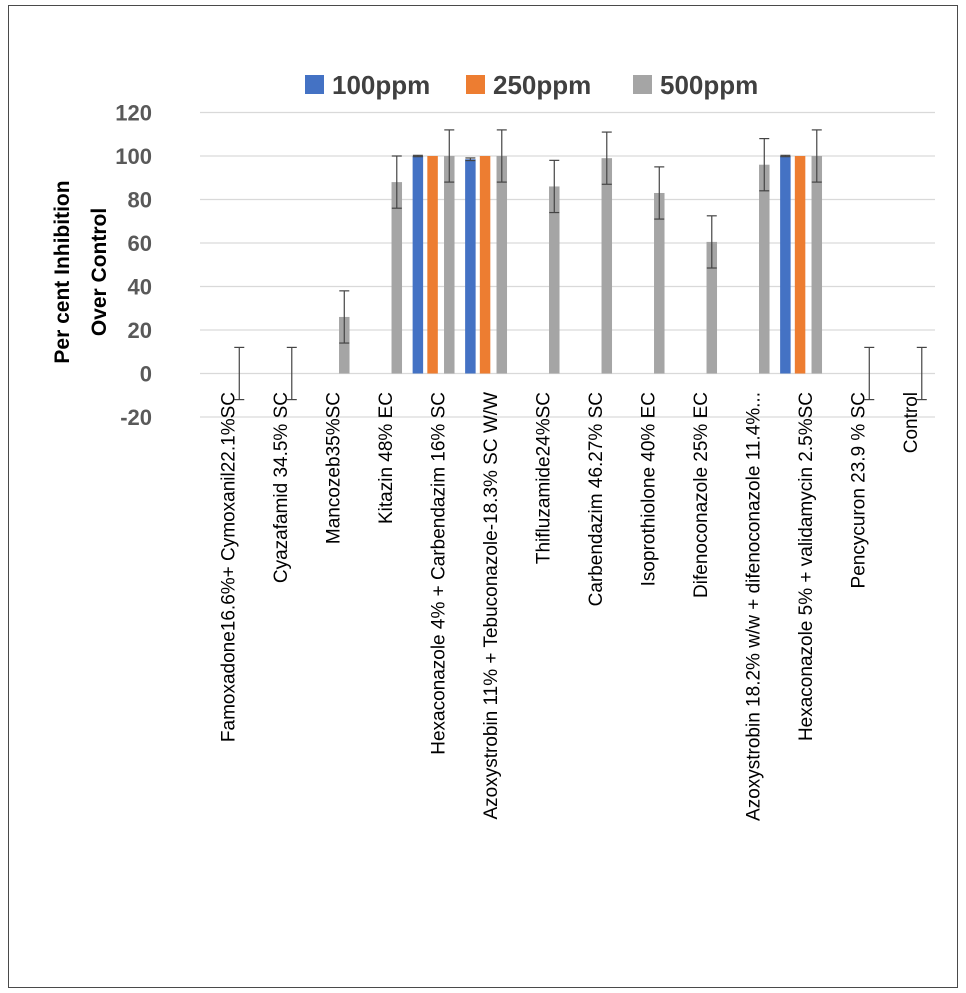  Describe the element at coordinates (133, 266) in the screenshot. I see `y-tick-labels: -20 0 20 40 60 80 100 120` at that location.